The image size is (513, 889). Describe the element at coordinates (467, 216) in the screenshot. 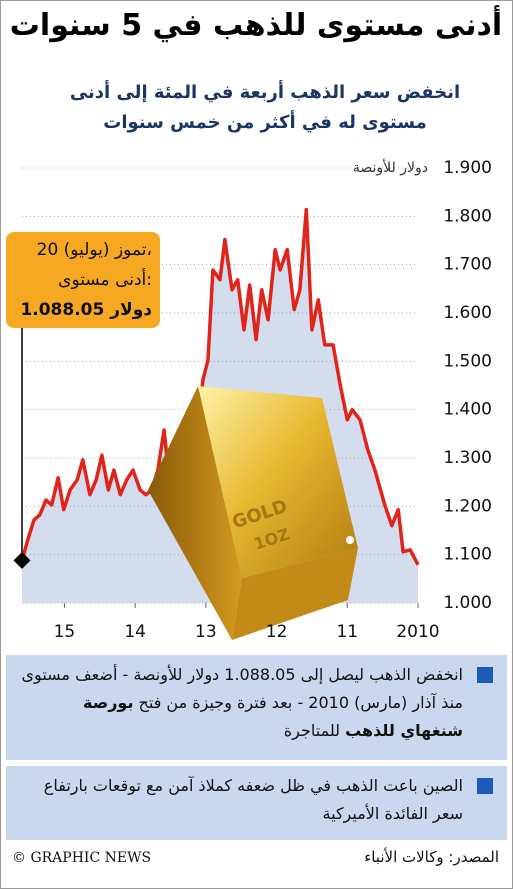

I see `y-tick-label: 1.800` at that location.